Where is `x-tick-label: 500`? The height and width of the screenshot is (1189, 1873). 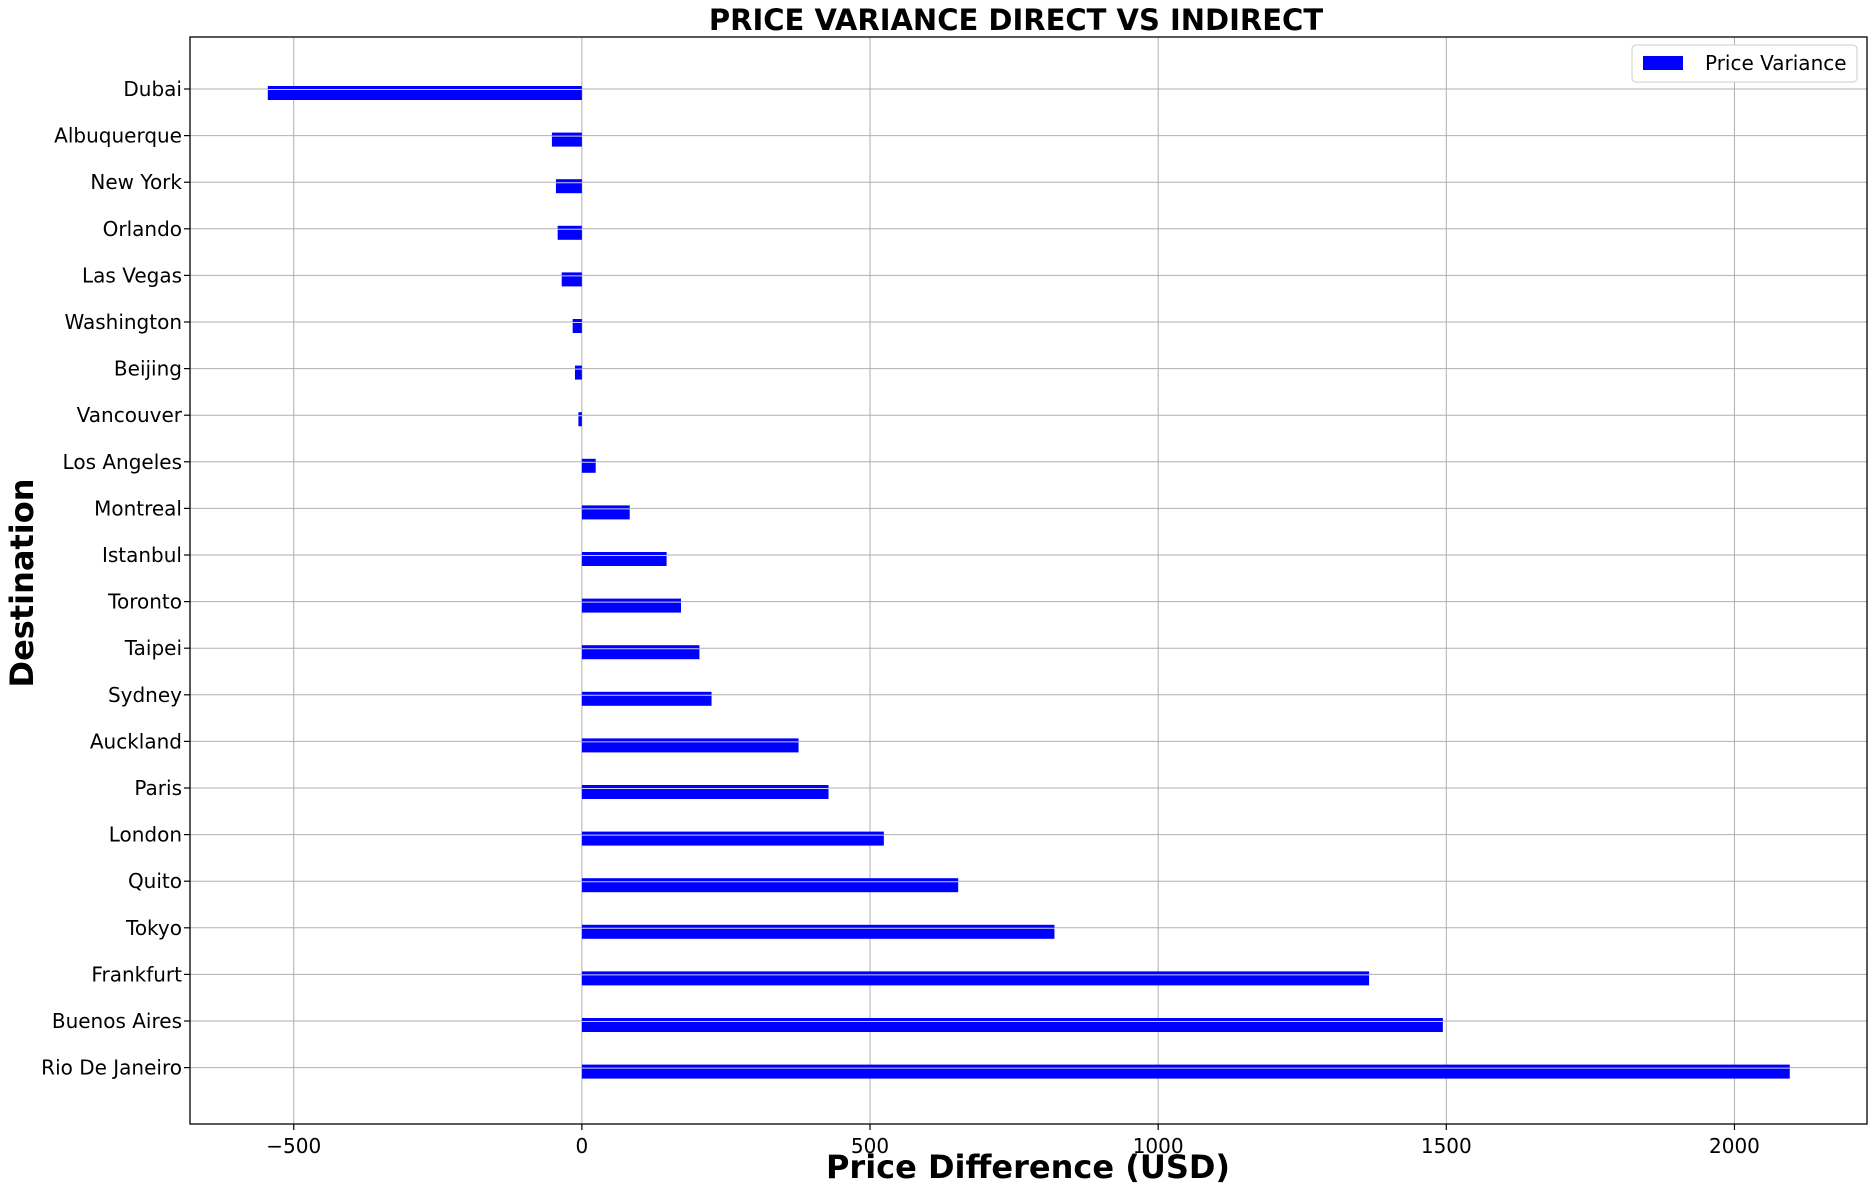 x-tick-label: 500 is located at coordinates (870, 1146).